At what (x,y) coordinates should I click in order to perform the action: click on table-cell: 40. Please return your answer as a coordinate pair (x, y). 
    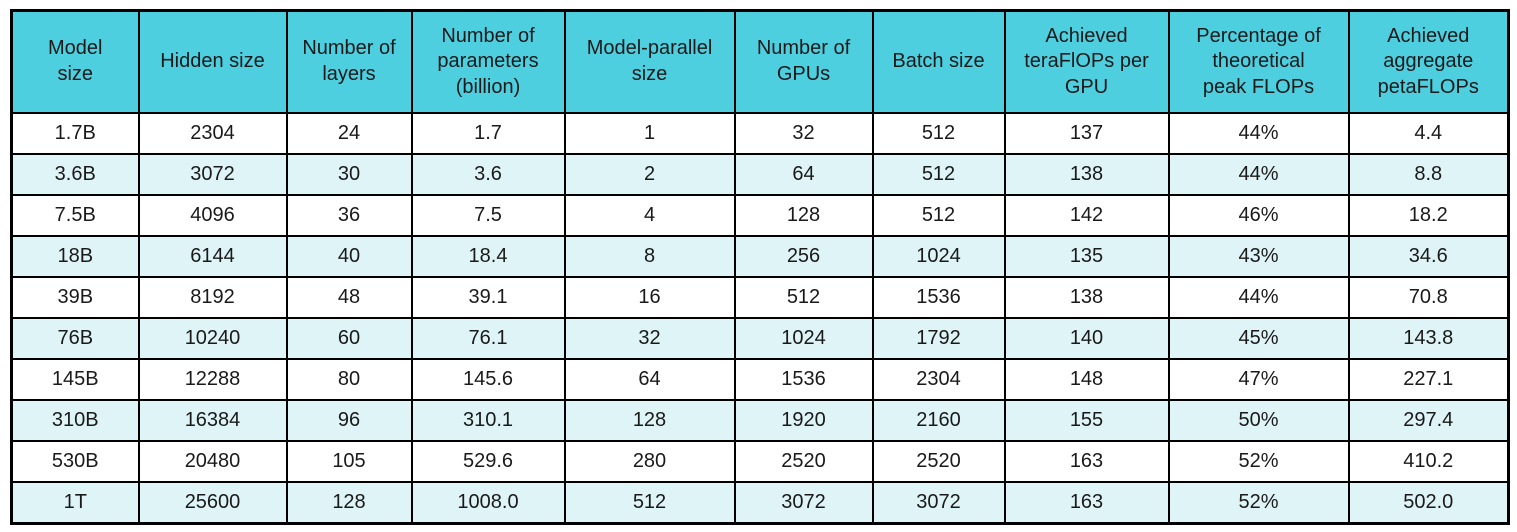
    Looking at the image, I should click on (349, 256).